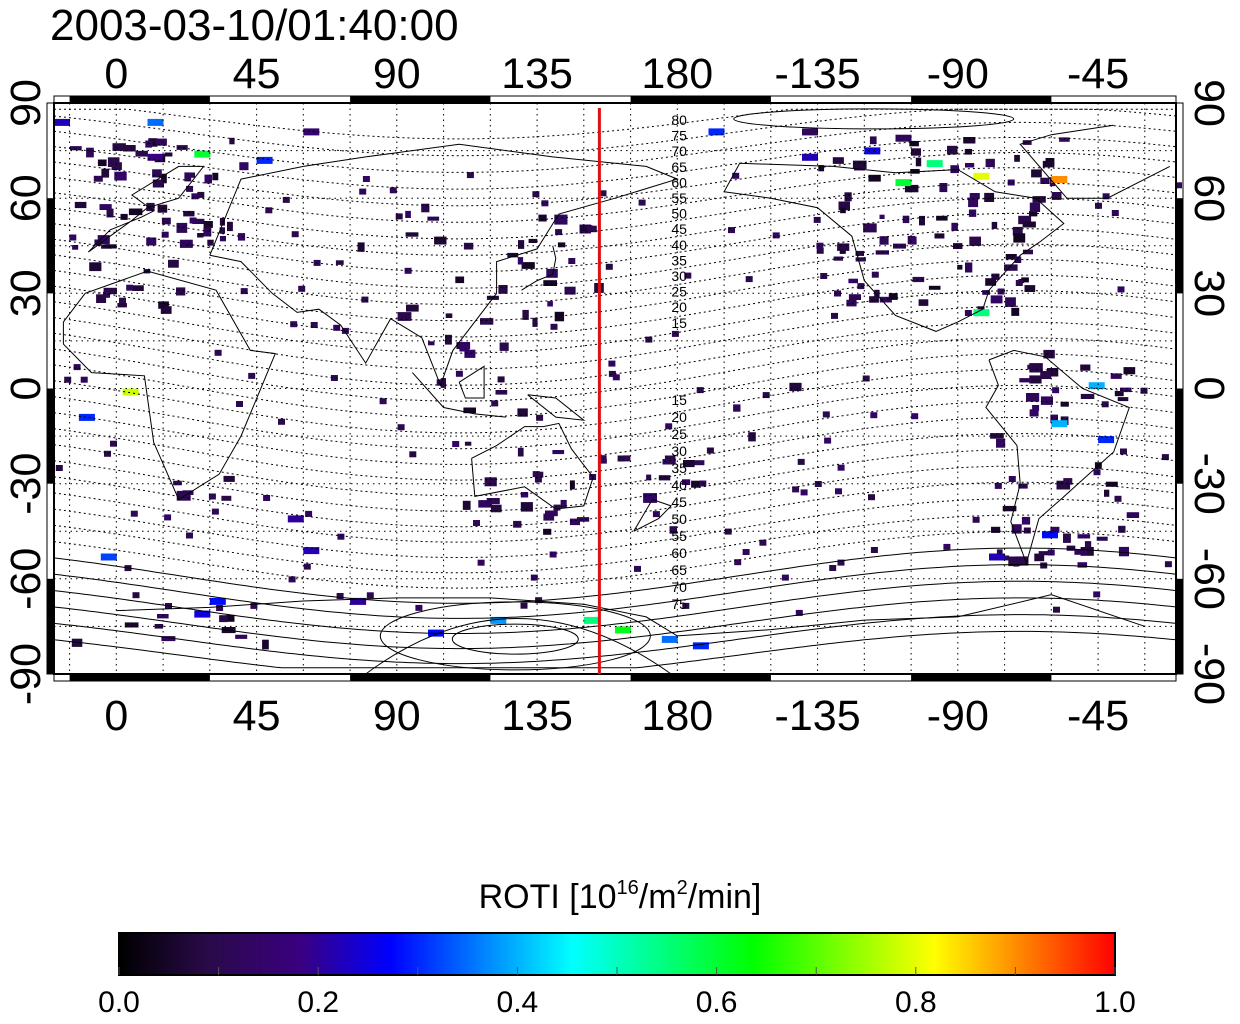 The image size is (1240, 1024). I want to click on lat-tick-label-right: 90, so click(1209, 103).